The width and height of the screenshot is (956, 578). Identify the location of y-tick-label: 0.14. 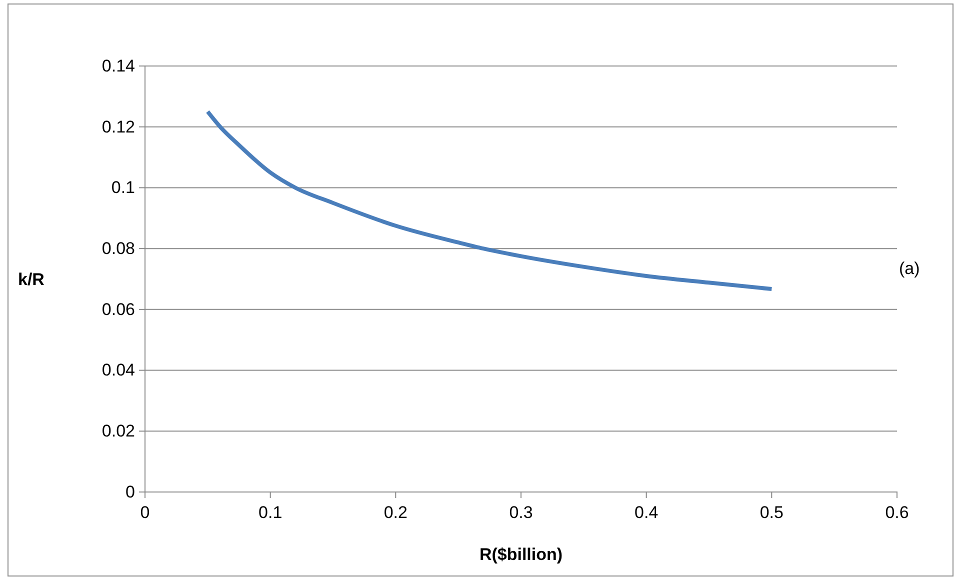
(118, 66).